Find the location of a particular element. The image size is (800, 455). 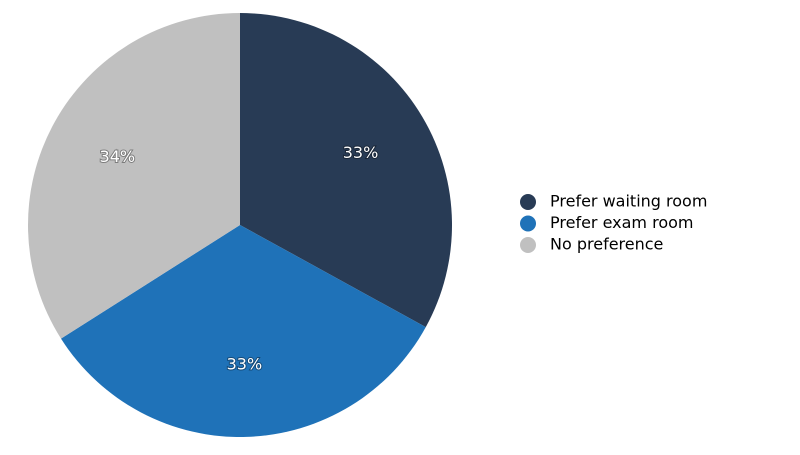

slice-label: 34% is located at coordinates (118, 156).